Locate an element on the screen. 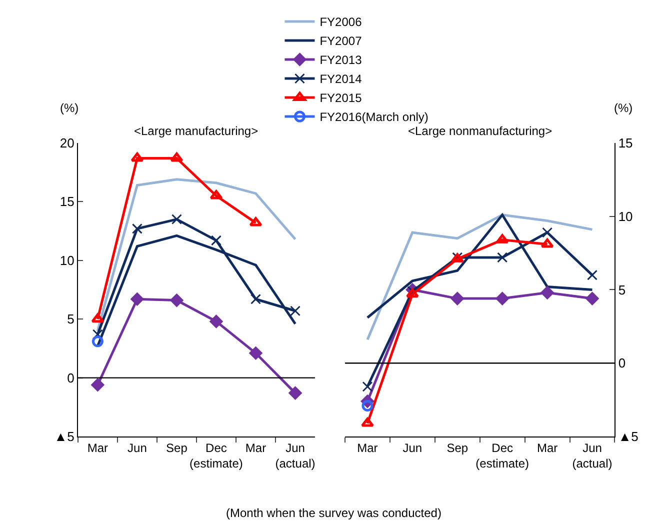  legend-label: FY2015 is located at coordinates (341, 98).